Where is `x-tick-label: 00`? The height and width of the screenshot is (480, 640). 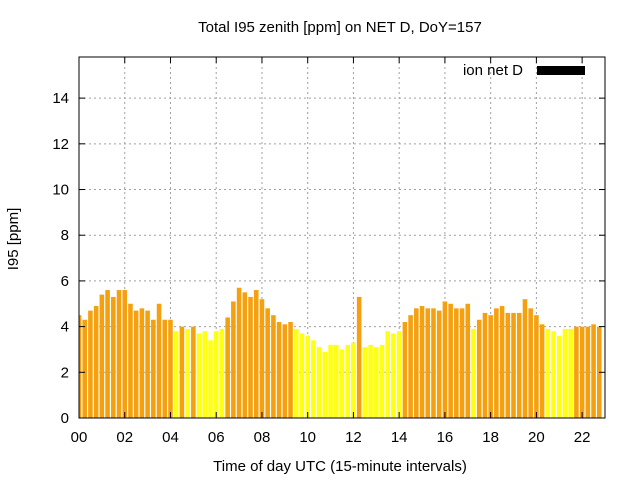
x-tick-label: 00 is located at coordinates (79, 437).